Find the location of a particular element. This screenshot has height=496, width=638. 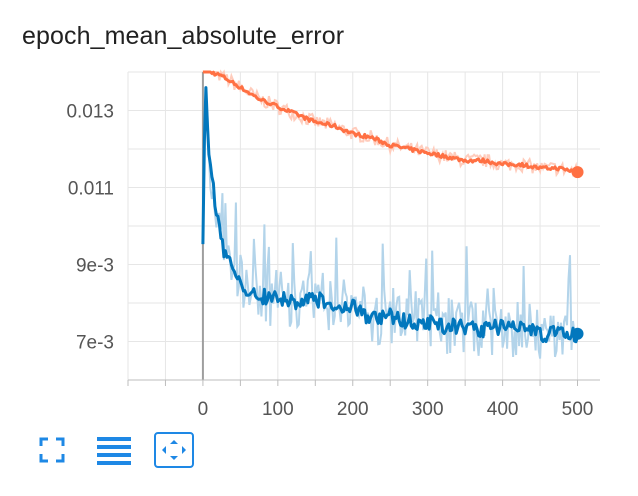

chart-toolbar is located at coordinates (112, 450).